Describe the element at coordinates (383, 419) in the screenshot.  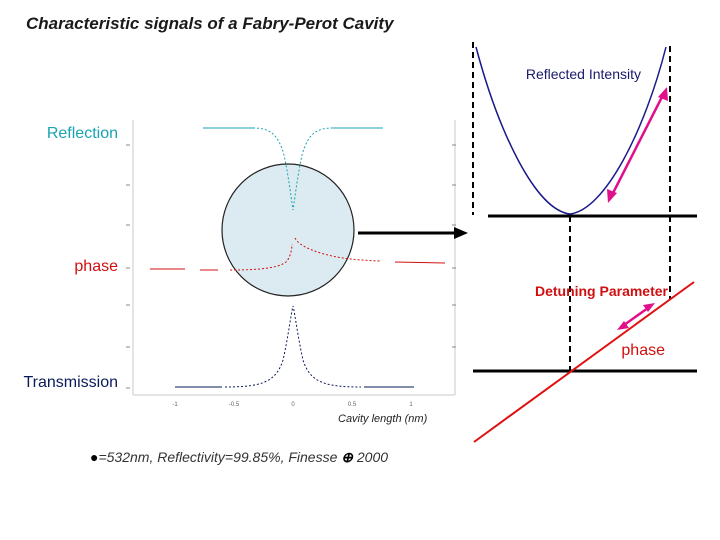
I see `x-axis-label: Cavity length (nm)` at that location.